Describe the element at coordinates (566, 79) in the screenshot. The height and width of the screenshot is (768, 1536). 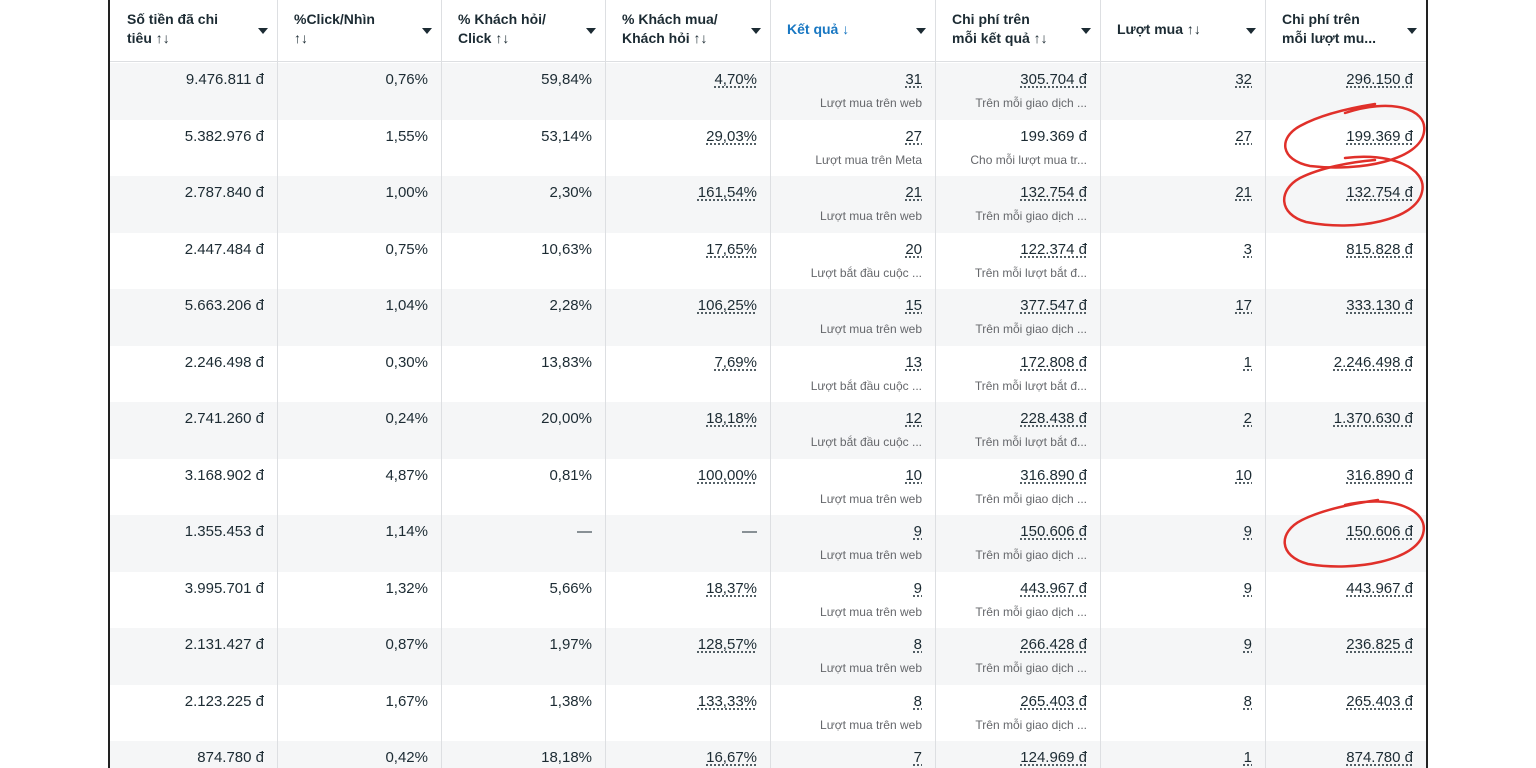
I see `cell-value: 59,84%` at that location.